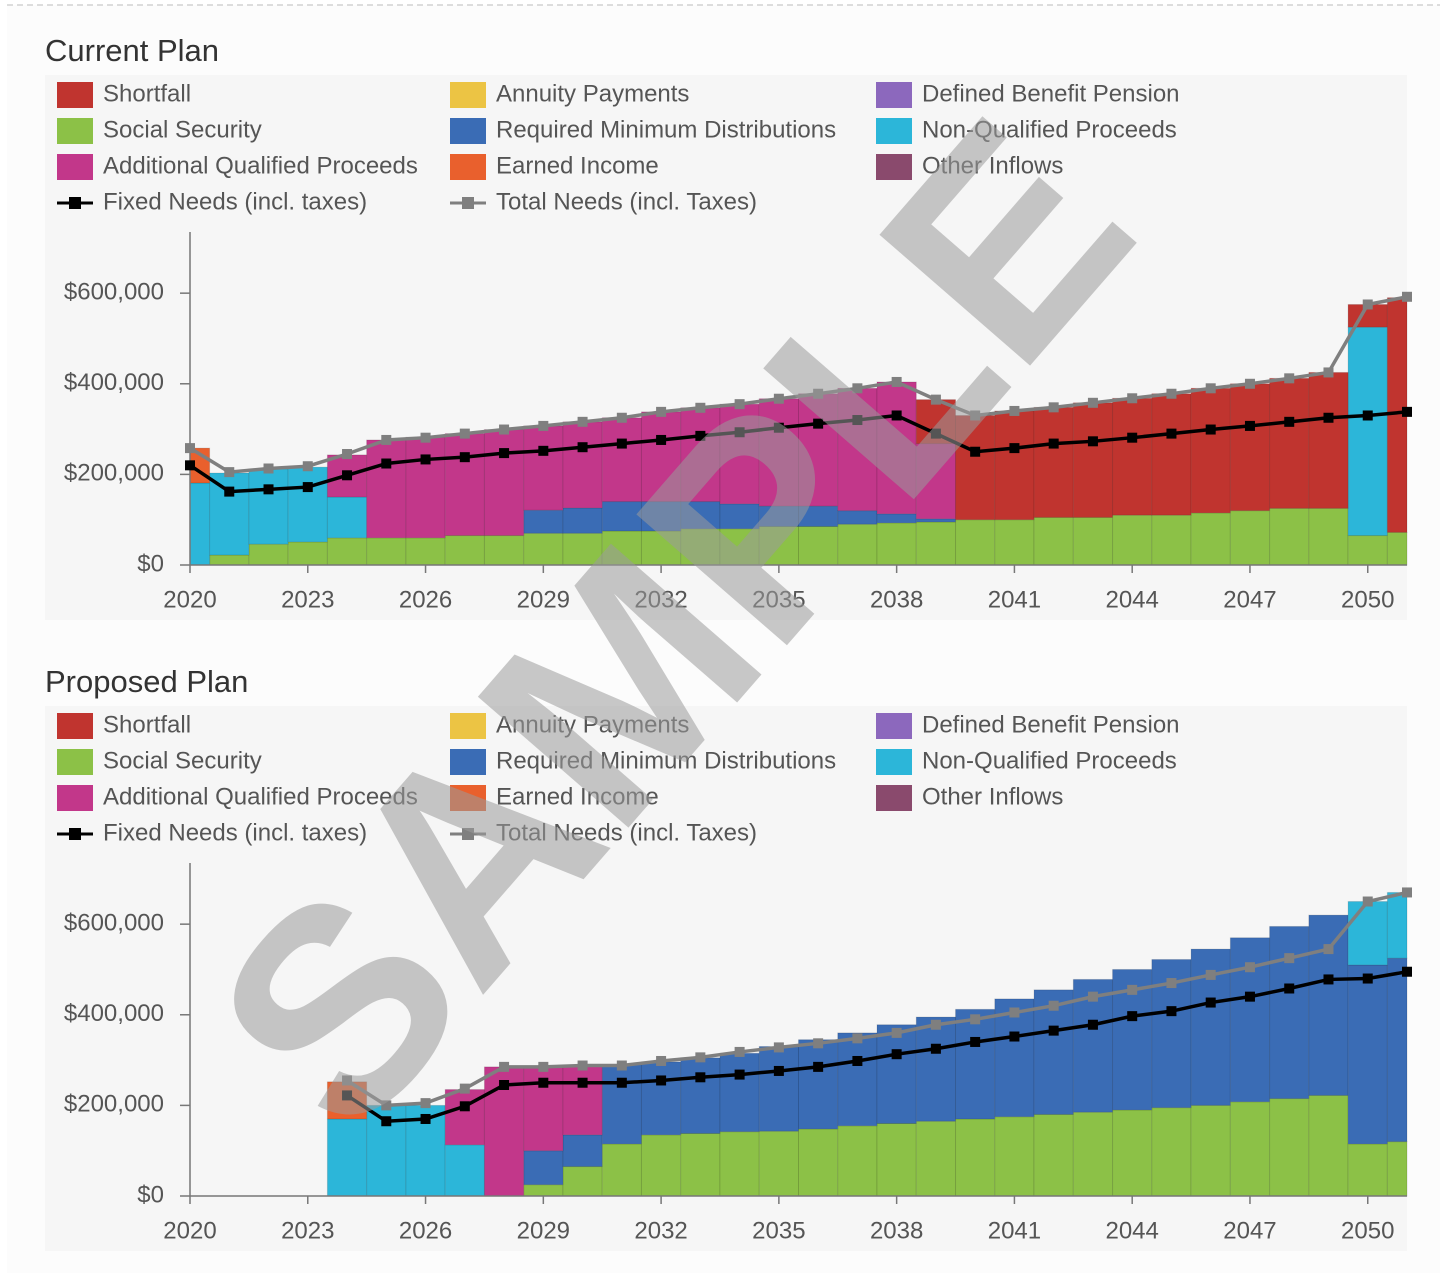  Describe the element at coordinates (577, 796) in the screenshot. I see `legend-label: Earned Income` at that location.